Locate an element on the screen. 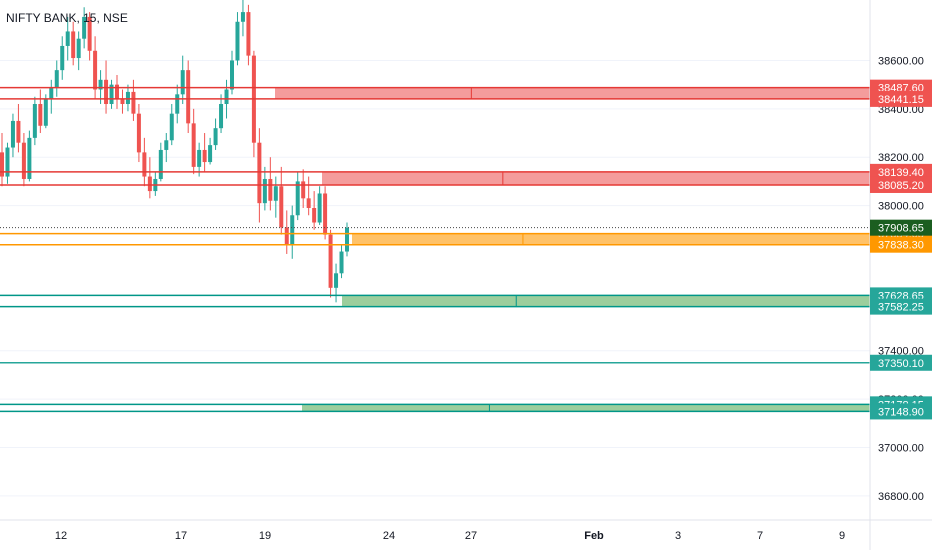 The image size is (932, 550). price-tick-label: 38600.00 is located at coordinates (901, 61).